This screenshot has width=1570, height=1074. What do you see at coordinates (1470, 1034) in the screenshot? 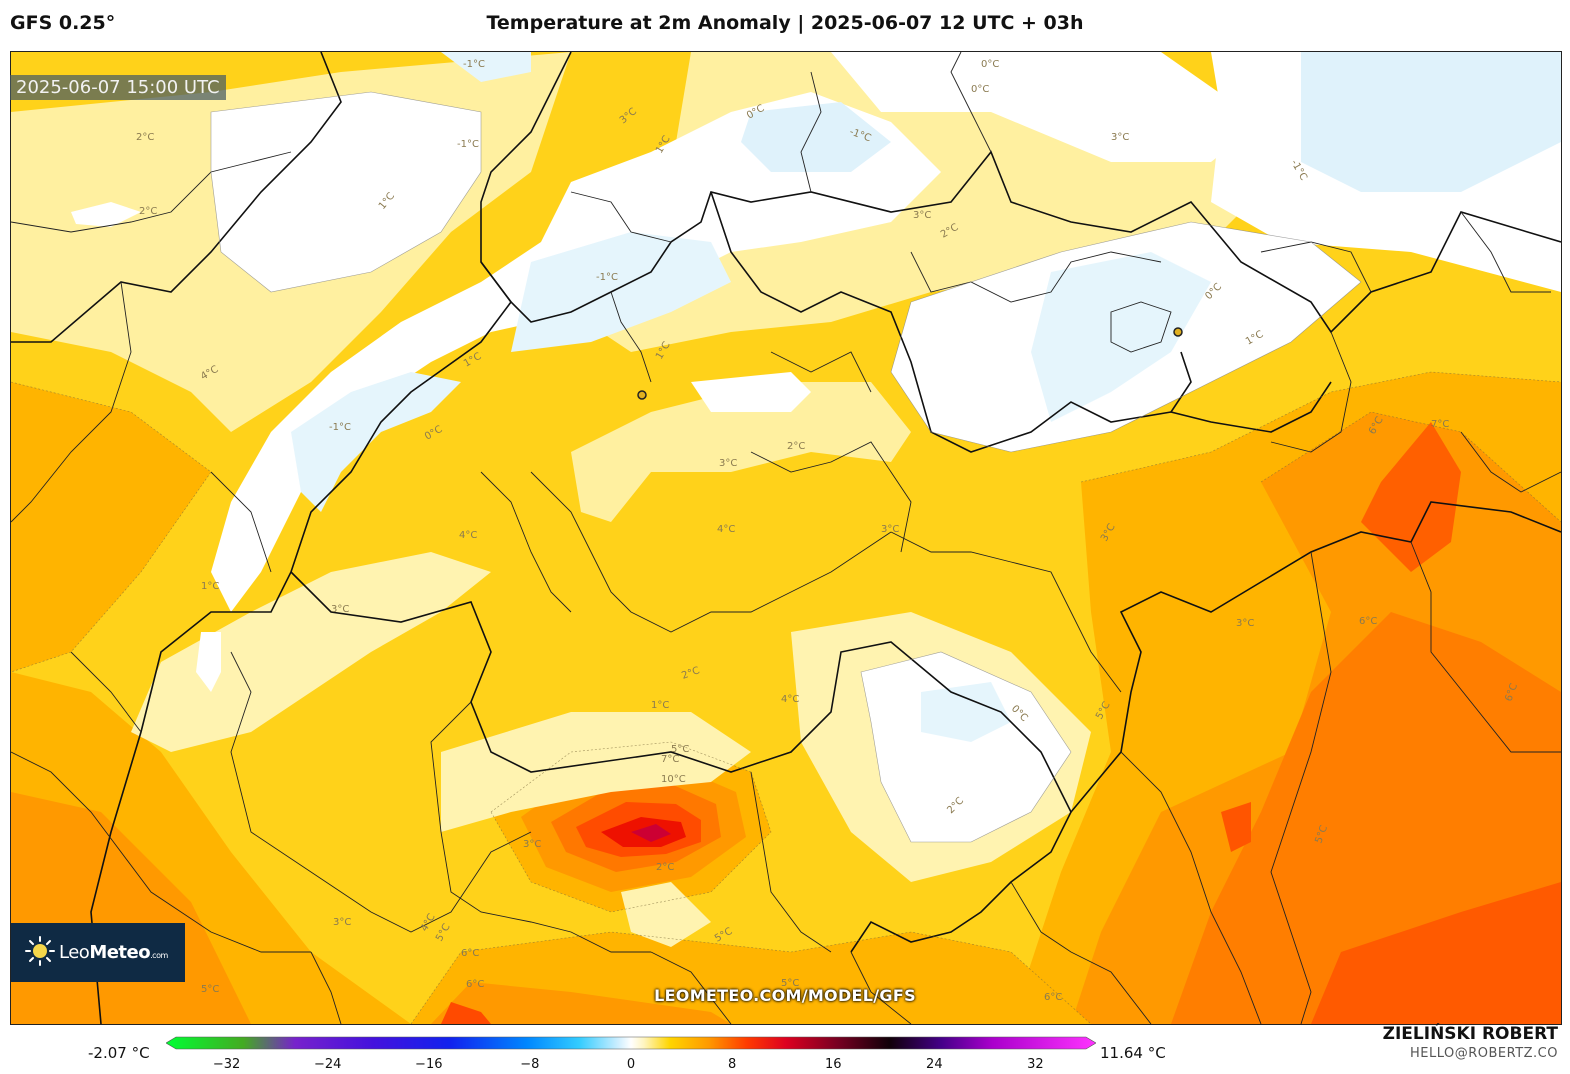
I see `author-name: ZIELIŃSKI ROBERT` at bounding box center [1470, 1034].